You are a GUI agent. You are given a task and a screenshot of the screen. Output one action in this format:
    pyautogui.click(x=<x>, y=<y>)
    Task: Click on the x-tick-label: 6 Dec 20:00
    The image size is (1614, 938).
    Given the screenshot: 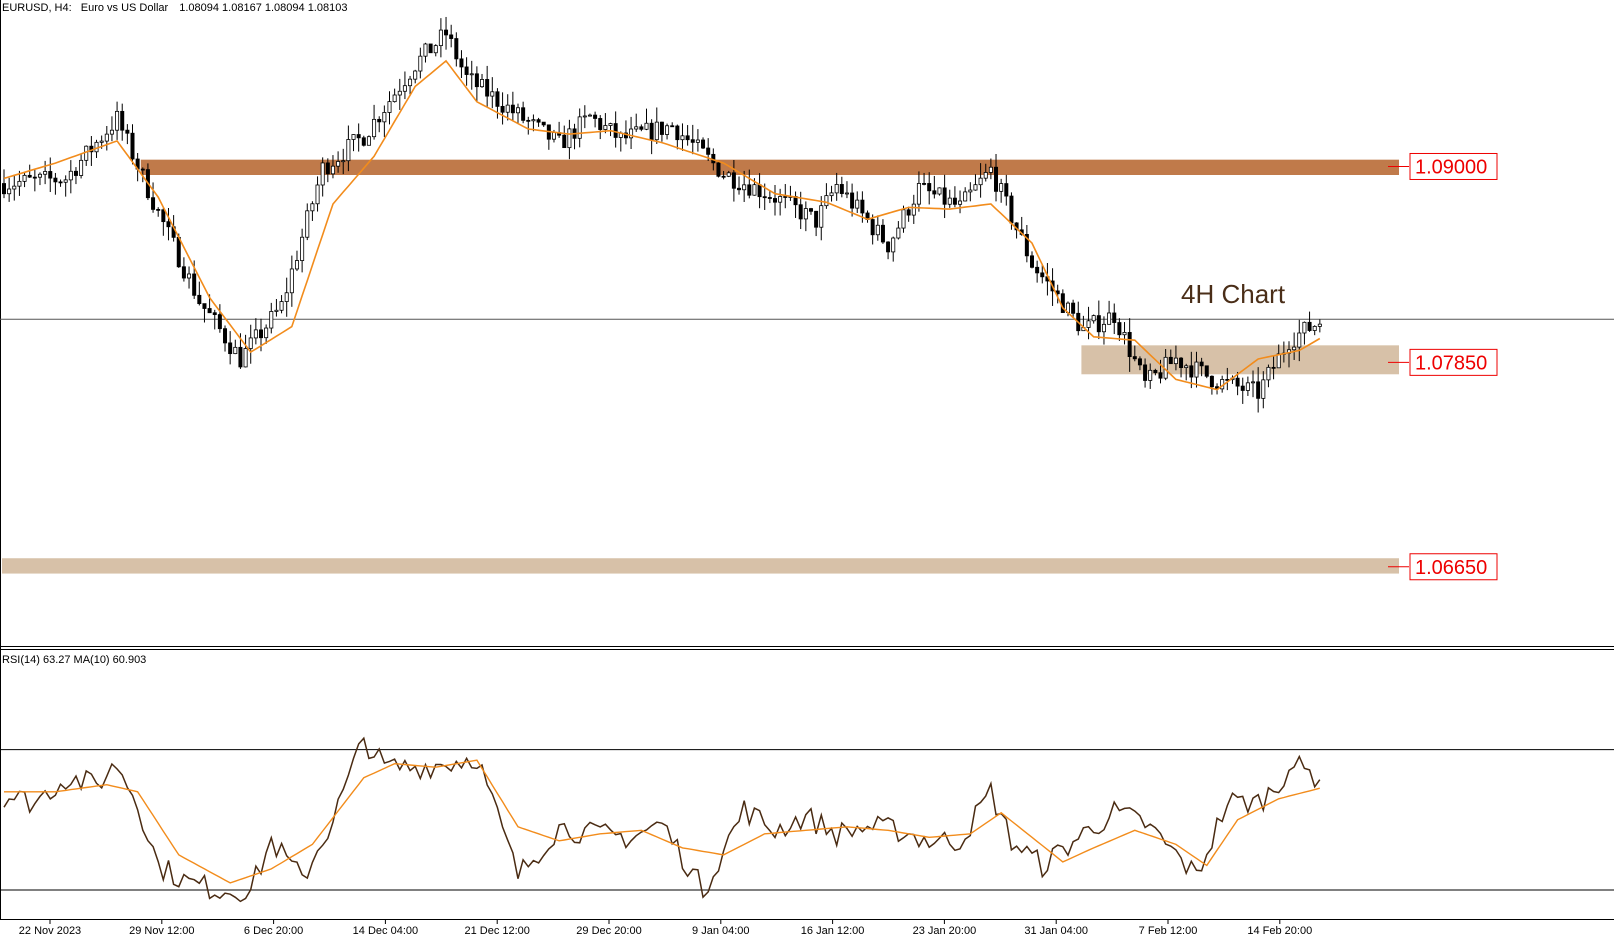 What is the action you would take?
    pyautogui.click(x=273, y=931)
    